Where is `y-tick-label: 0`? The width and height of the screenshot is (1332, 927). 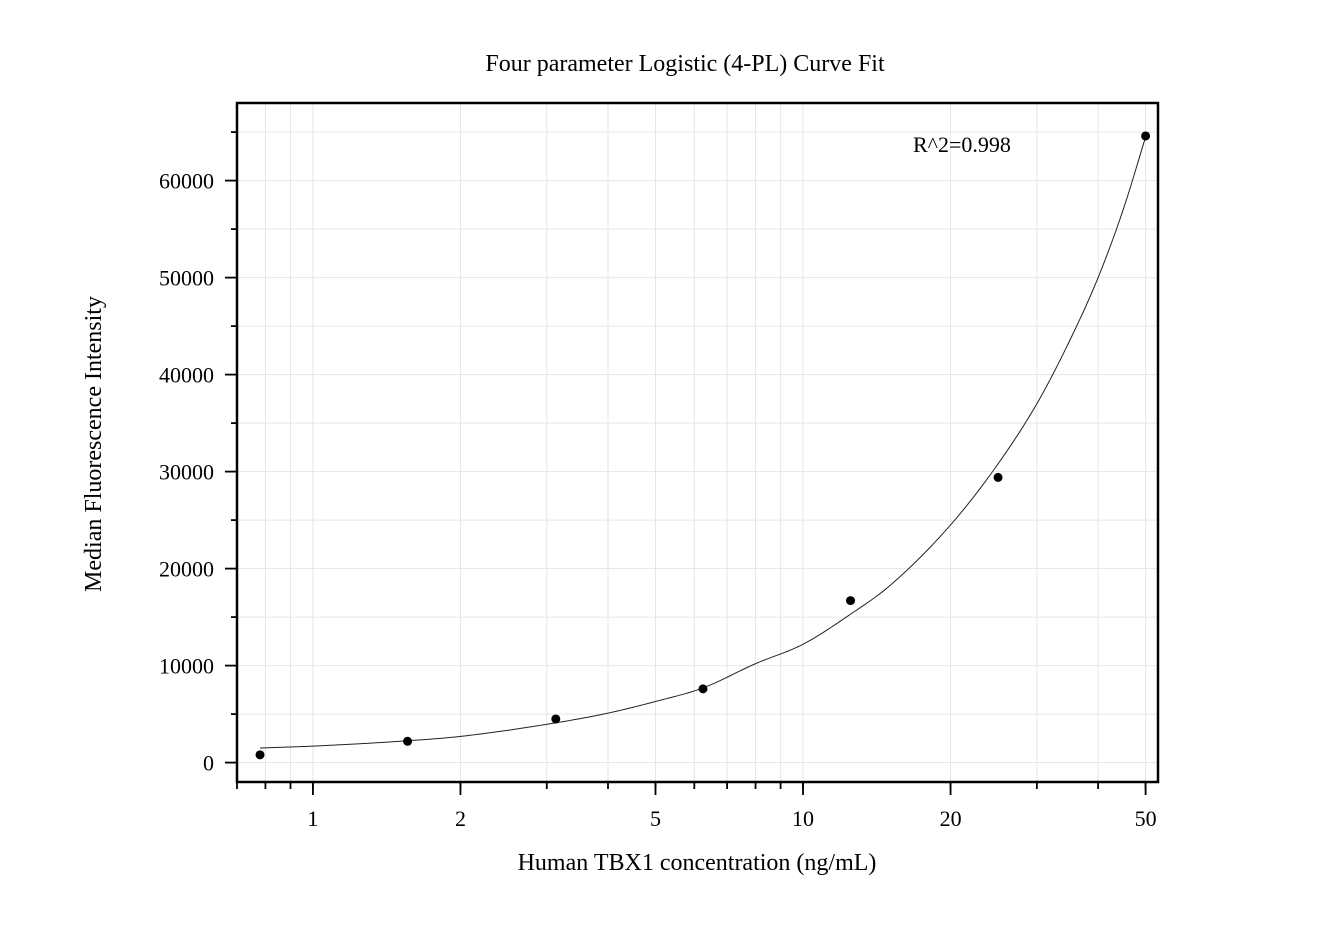 y-tick-label: 0 is located at coordinates (208, 763).